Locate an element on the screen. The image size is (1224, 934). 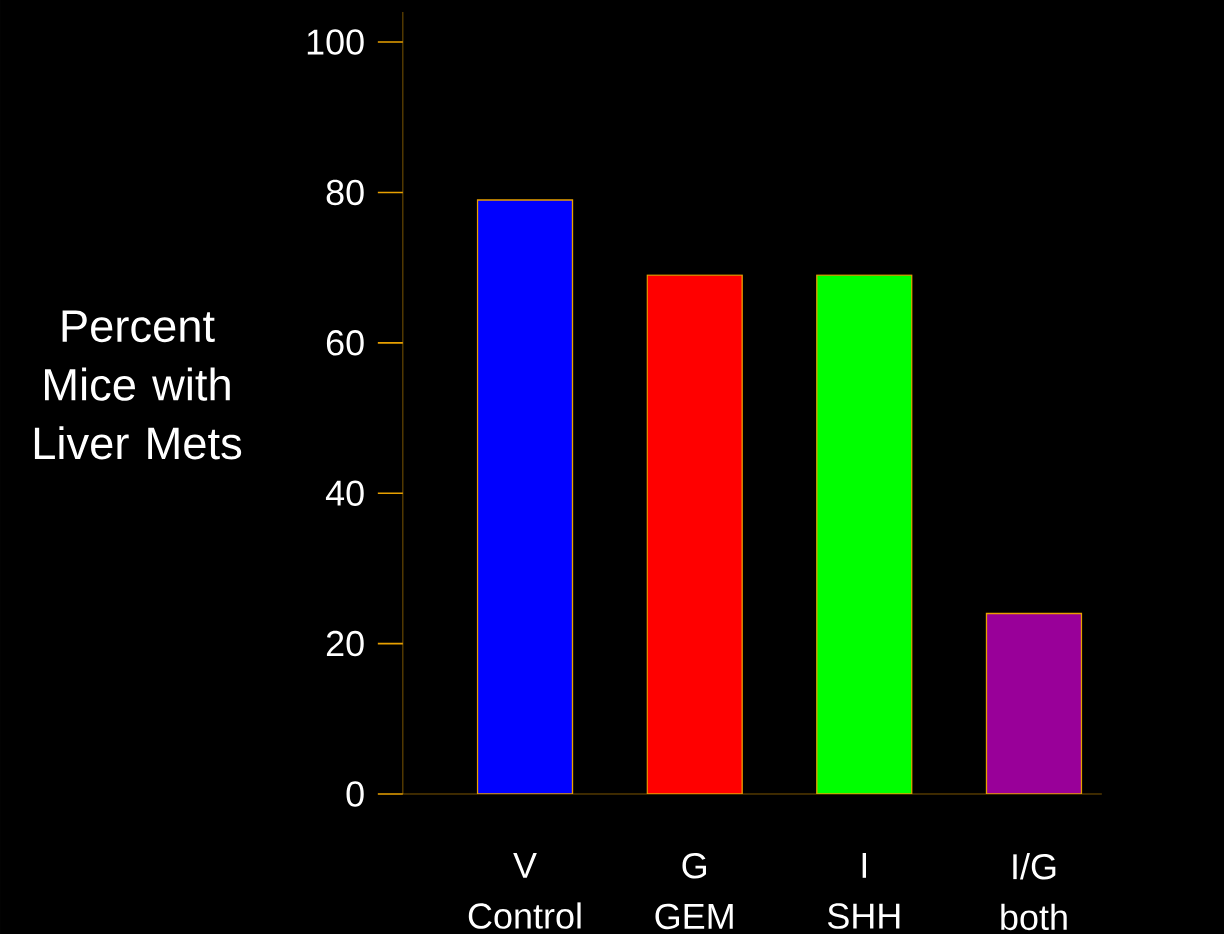
y-tick-label: 80 is located at coordinates (345, 192).